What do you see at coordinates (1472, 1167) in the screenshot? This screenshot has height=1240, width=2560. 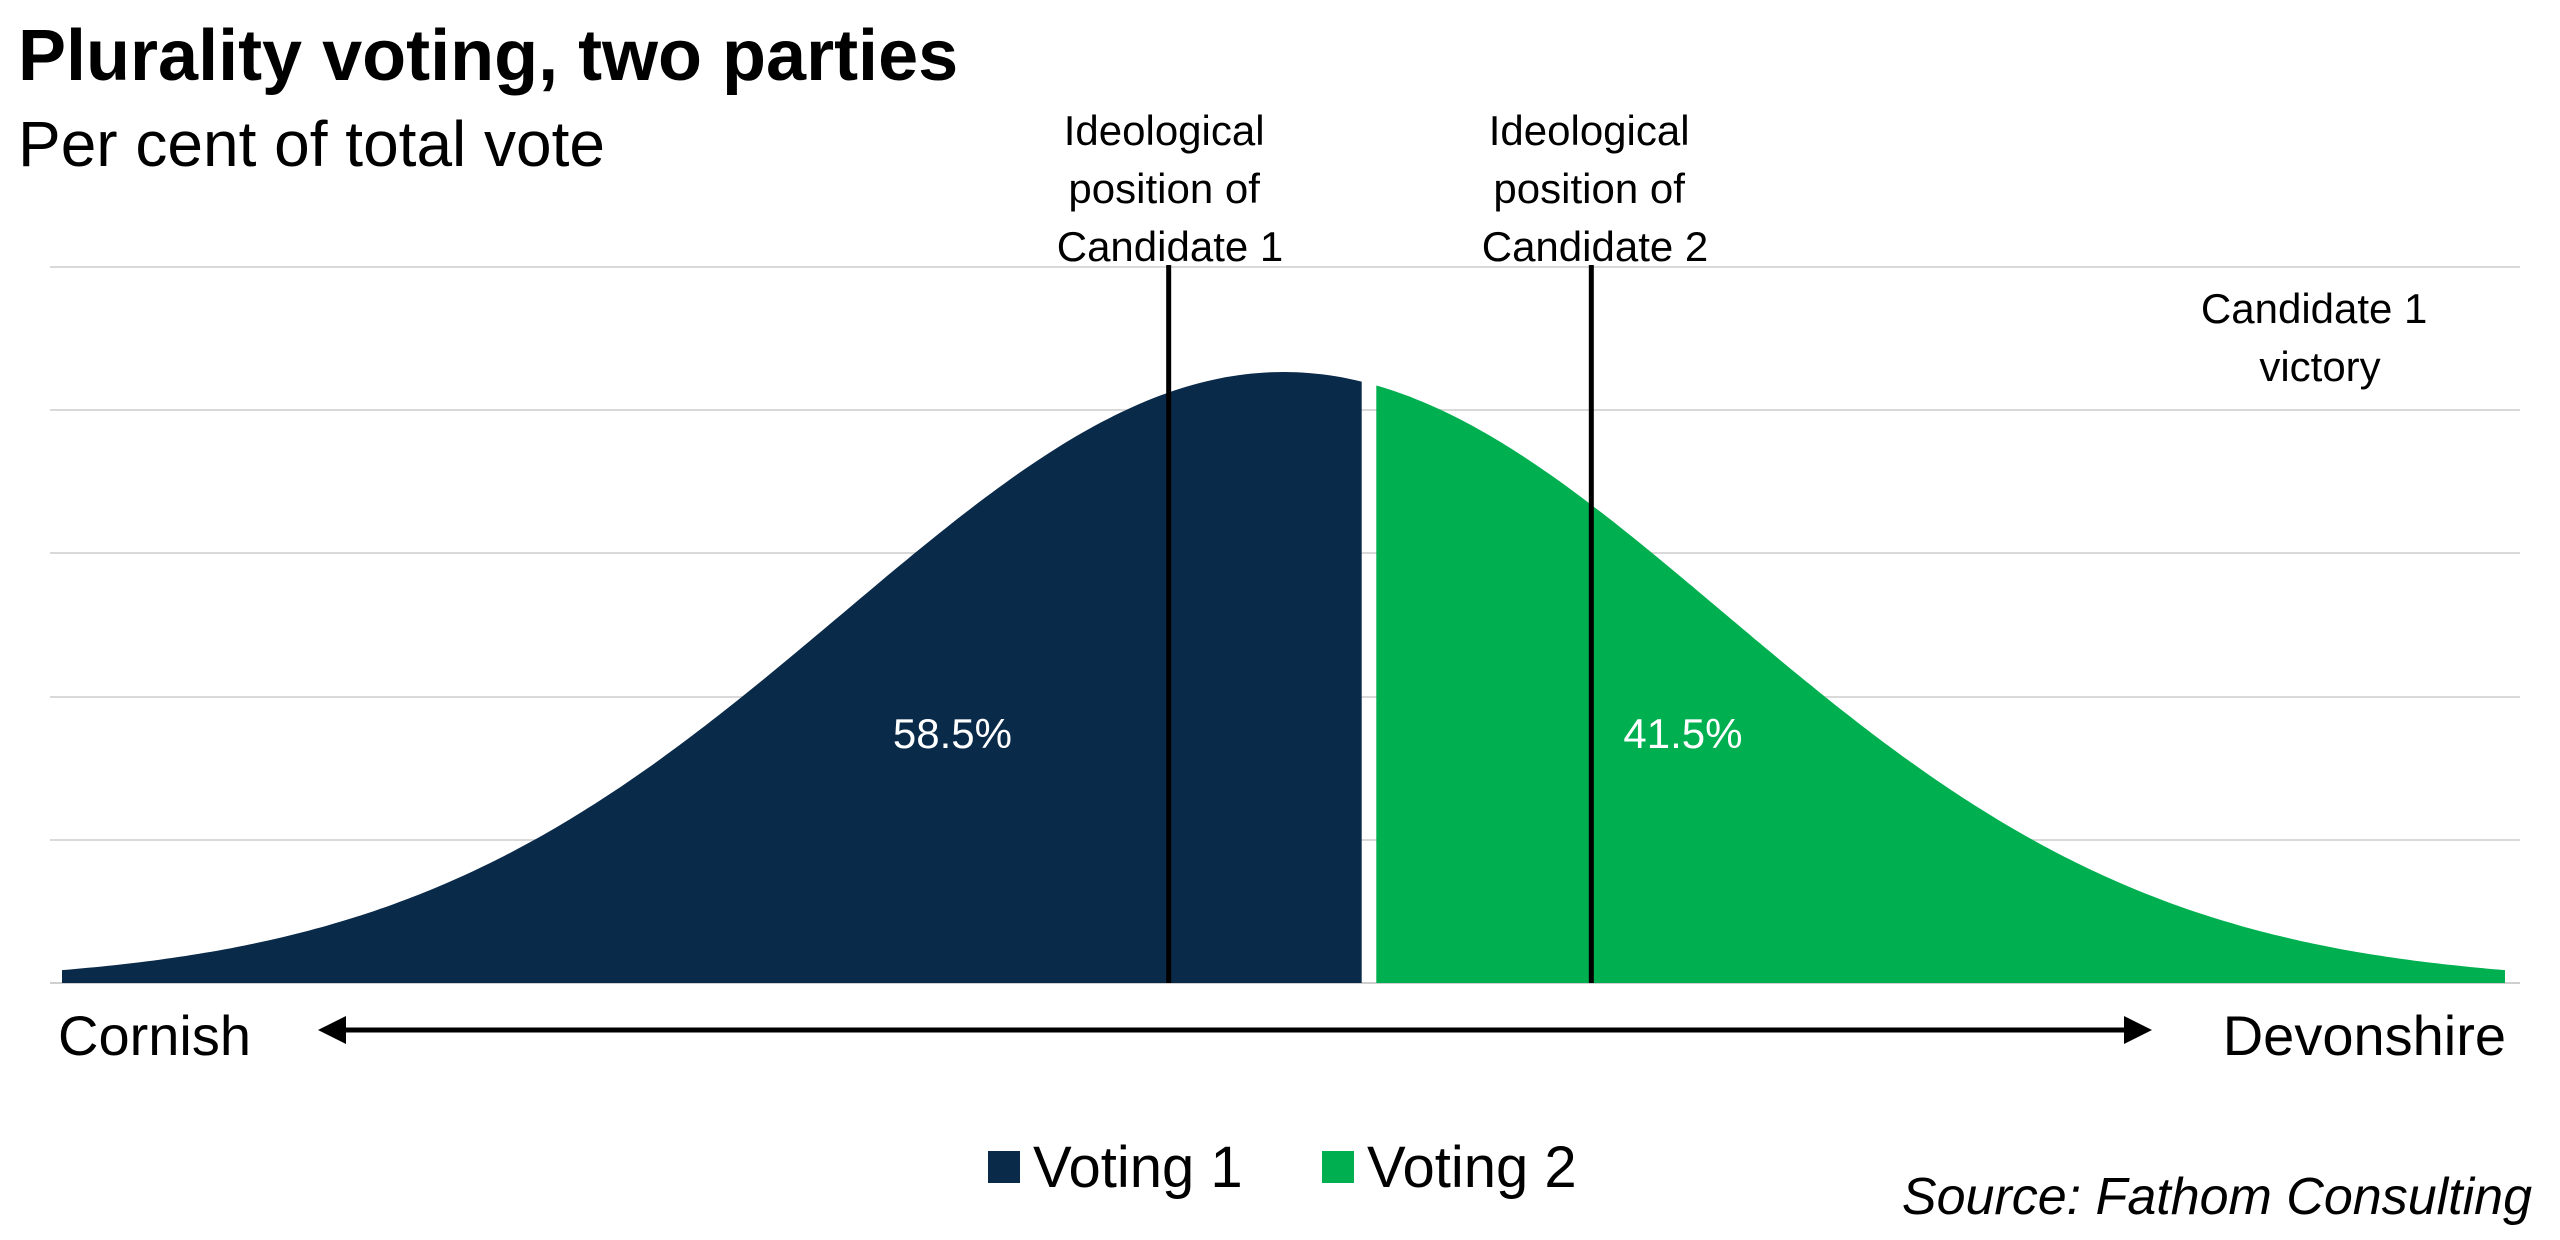 I see `legend-label-voting-2: Voting 2` at bounding box center [1472, 1167].